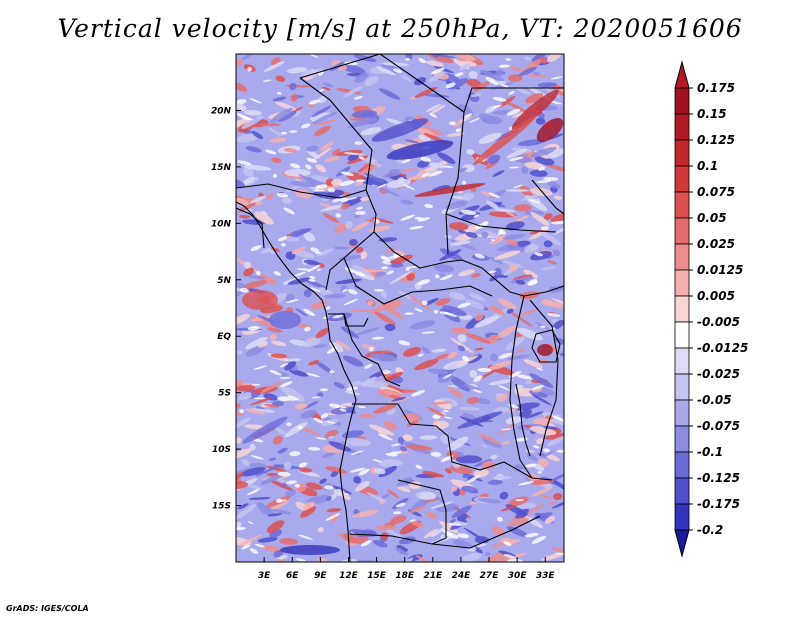 Image resolution: width=800 pixels, height=618 pixels. I want to click on colorbar-label: -0.0125, so click(722, 348).